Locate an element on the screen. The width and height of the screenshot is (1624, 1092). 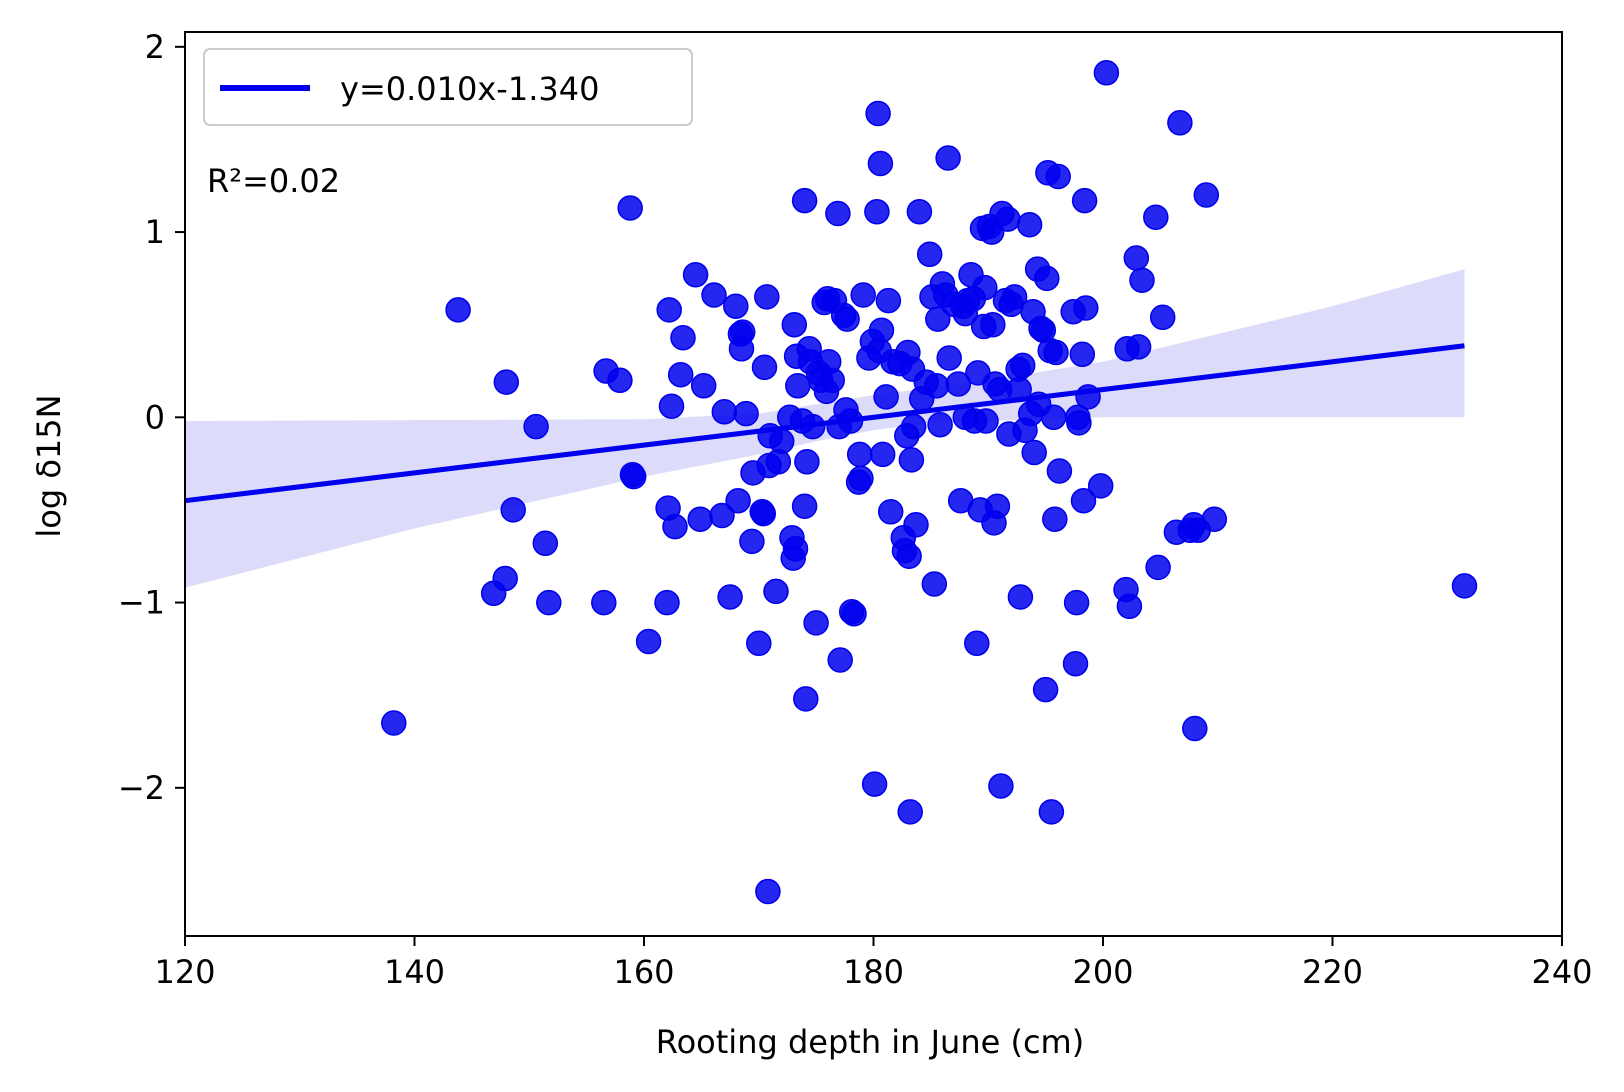
legend-box is located at coordinates (448, 87).